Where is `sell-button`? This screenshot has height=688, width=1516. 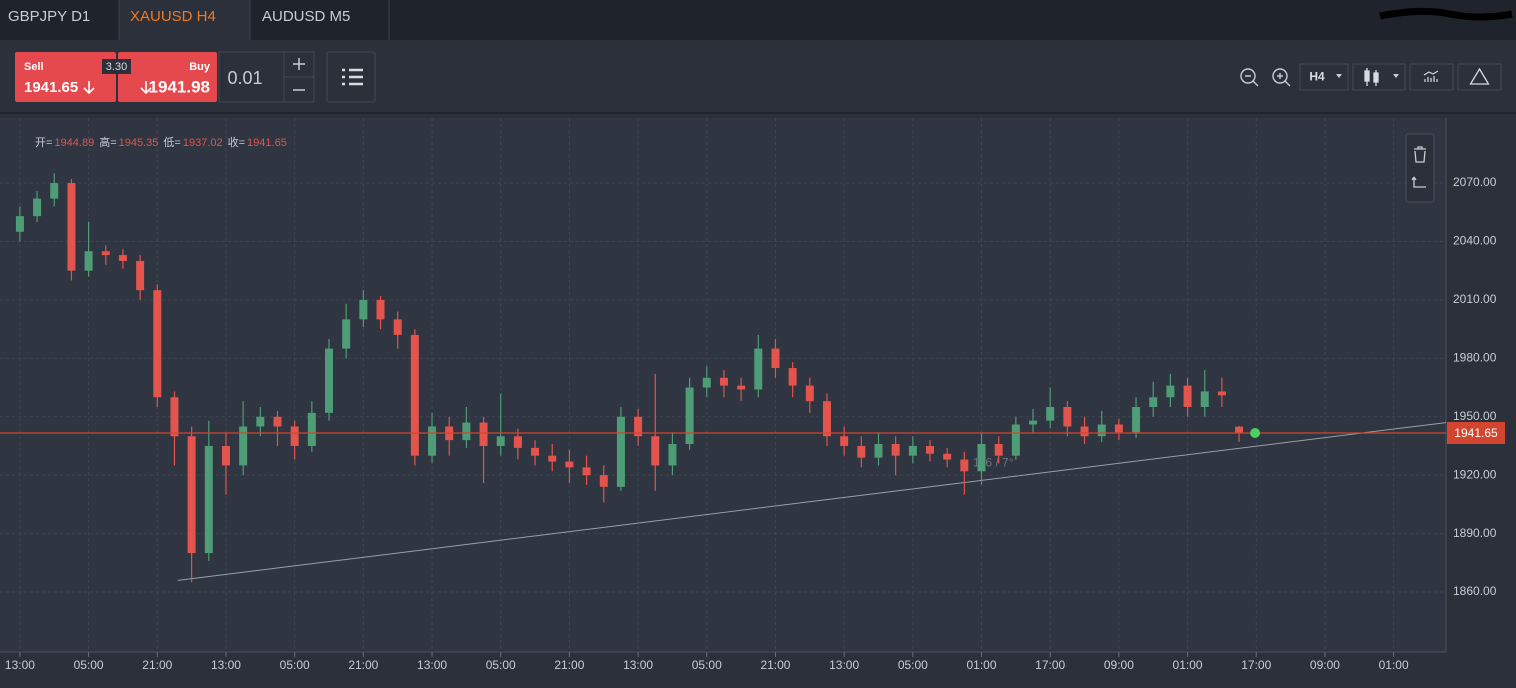 sell-button is located at coordinates (65, 77).